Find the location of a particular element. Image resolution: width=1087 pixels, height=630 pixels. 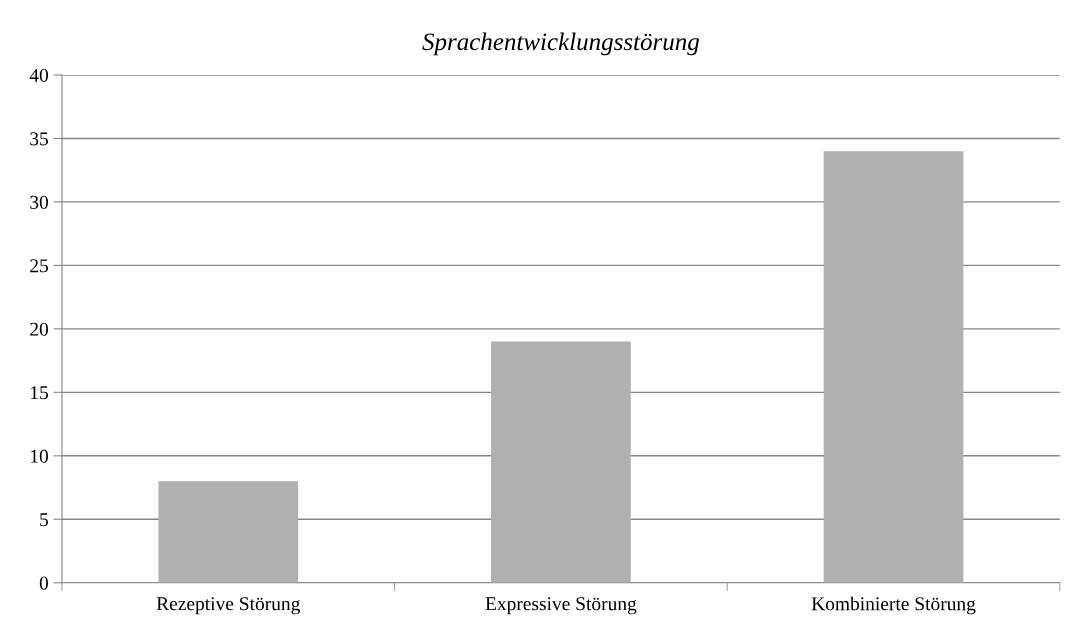

x-tick-label: Expressive Störung is located at coordinates (561, 606).